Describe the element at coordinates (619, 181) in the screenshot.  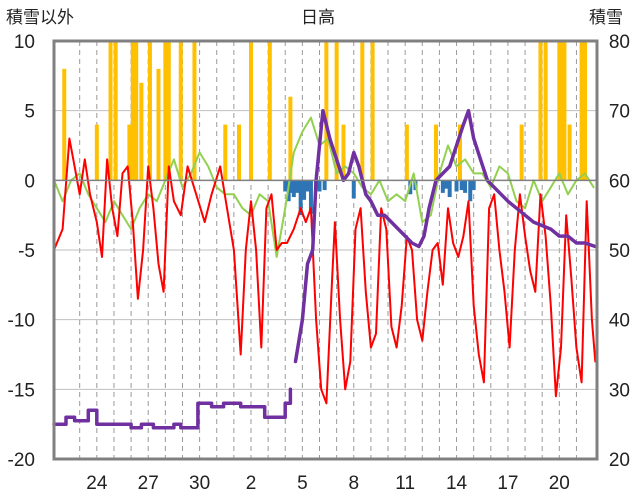
I see `right-tick-label: 60` at that location.